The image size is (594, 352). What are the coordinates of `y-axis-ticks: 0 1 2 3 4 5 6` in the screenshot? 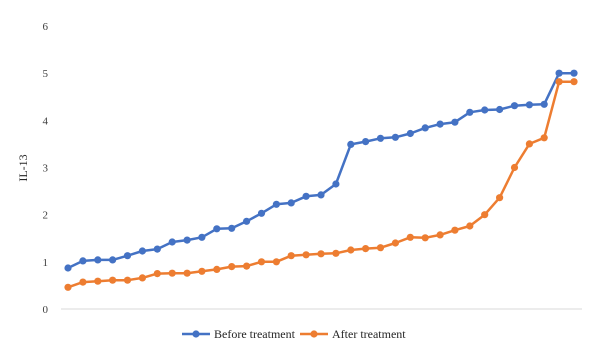 It's located at (46, 168).